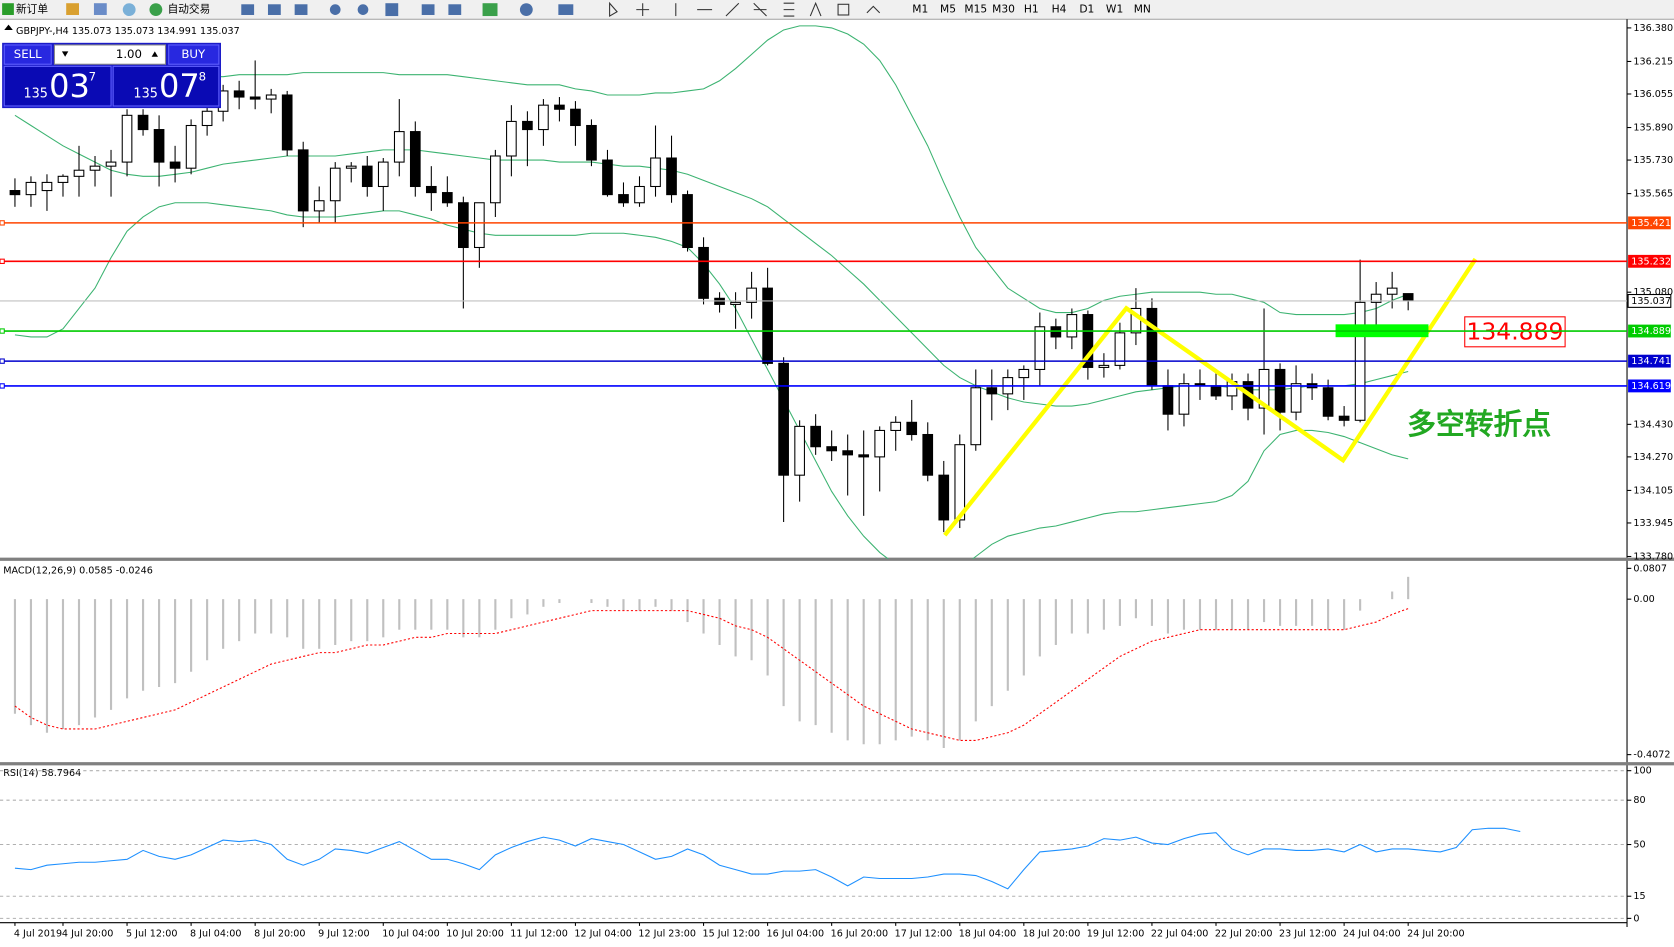  Describe the element at coordinates (110, 54) in the screenshot. I see `lot-input` at that location.